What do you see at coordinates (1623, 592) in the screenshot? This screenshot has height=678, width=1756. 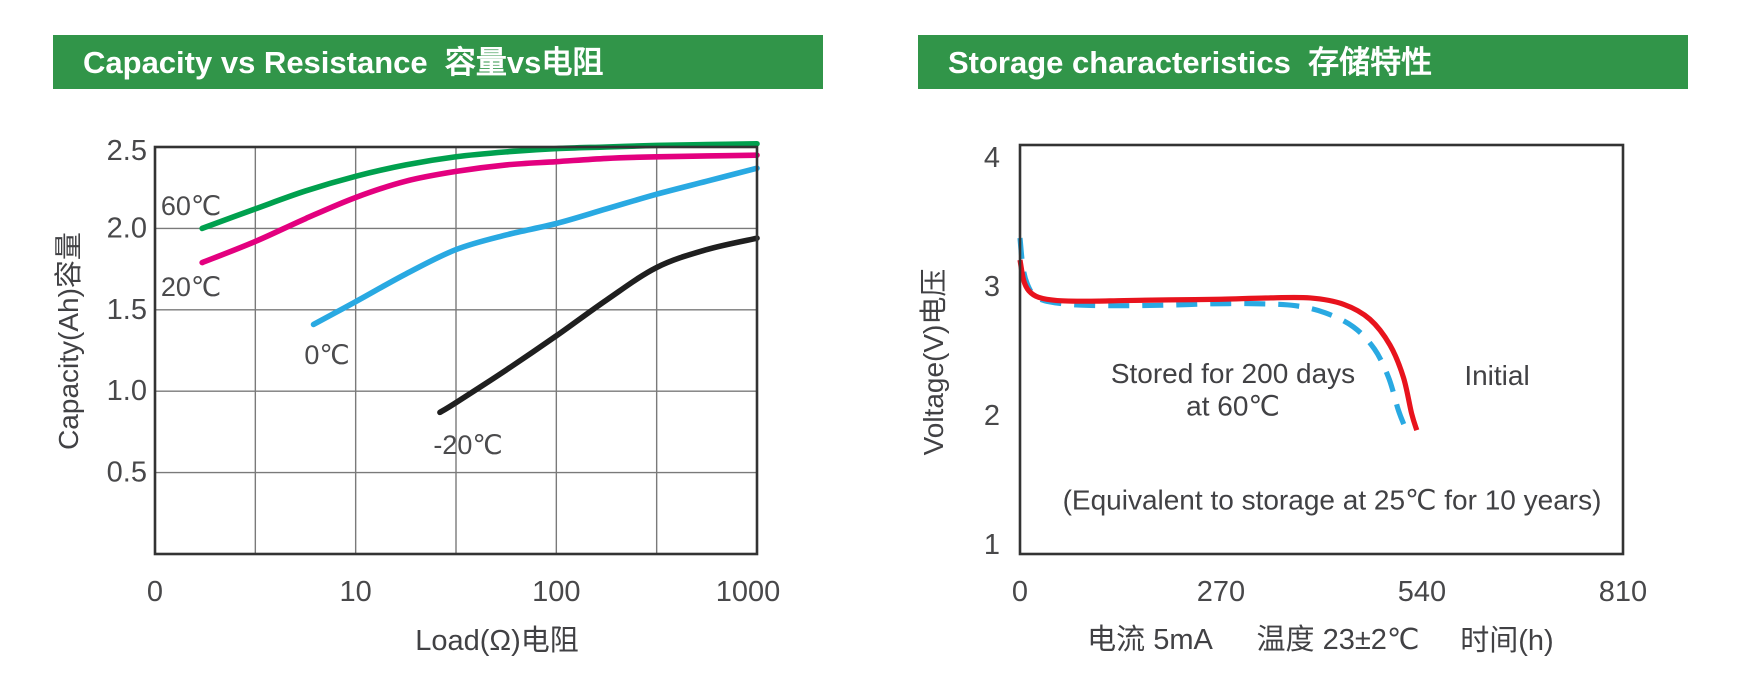 I see `right-x-tick: 810` at bounding box center [1623, 592].